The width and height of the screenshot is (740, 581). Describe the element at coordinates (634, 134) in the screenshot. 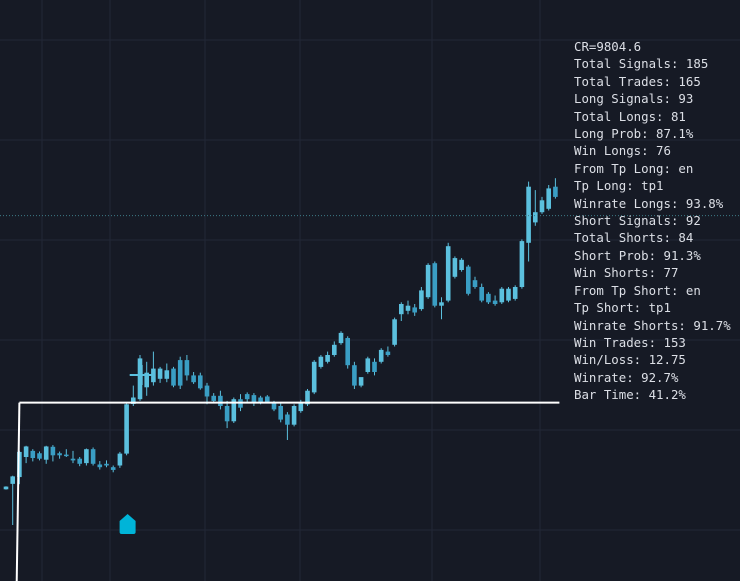

I see `stat-line: Long Prob: 87.1%` at that location.